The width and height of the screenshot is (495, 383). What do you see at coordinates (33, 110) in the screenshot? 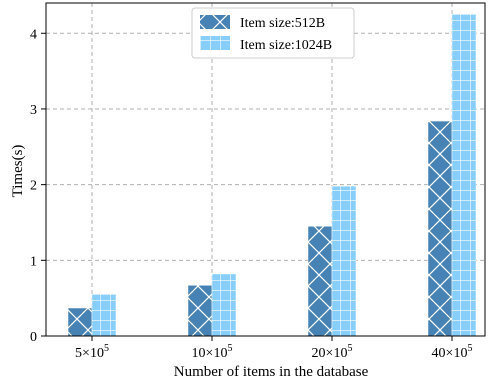
I see `y-tick-label: 3` at bounding box center [33, 110].